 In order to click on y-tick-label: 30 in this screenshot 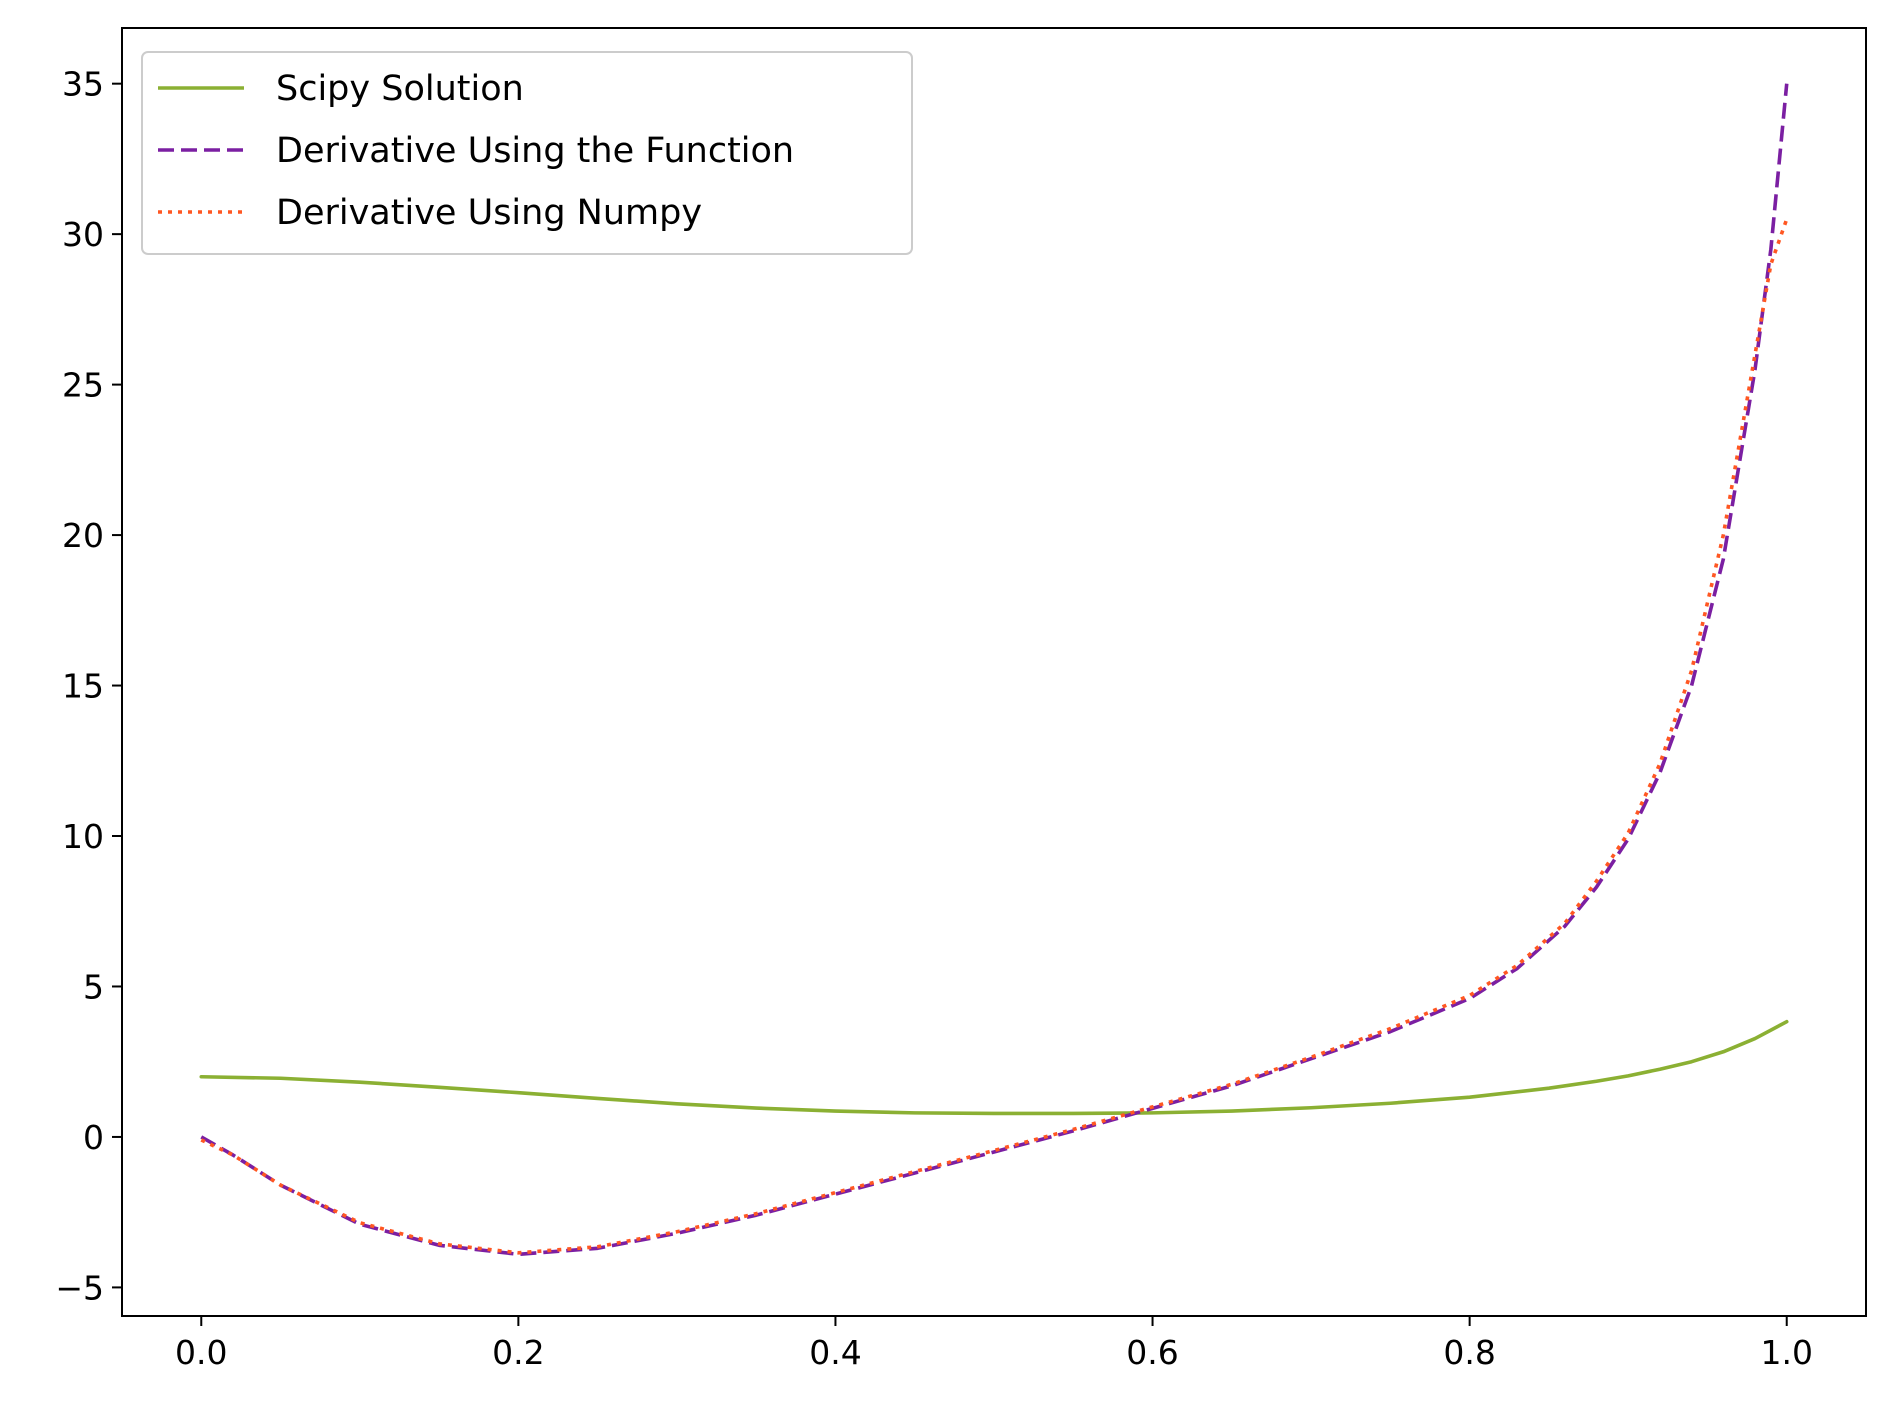, I will do `click(83, 234)`.